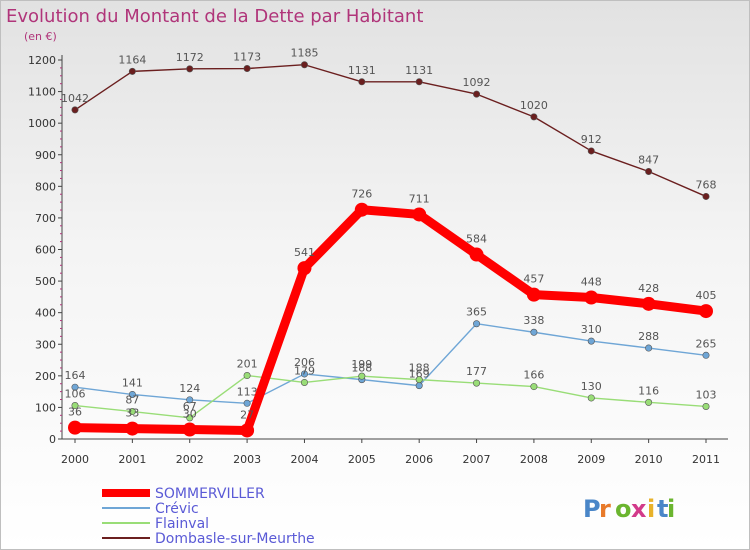 The width and height of the screenshot is (750, 550). I want to click on data-label: 87, so click(132, 400).